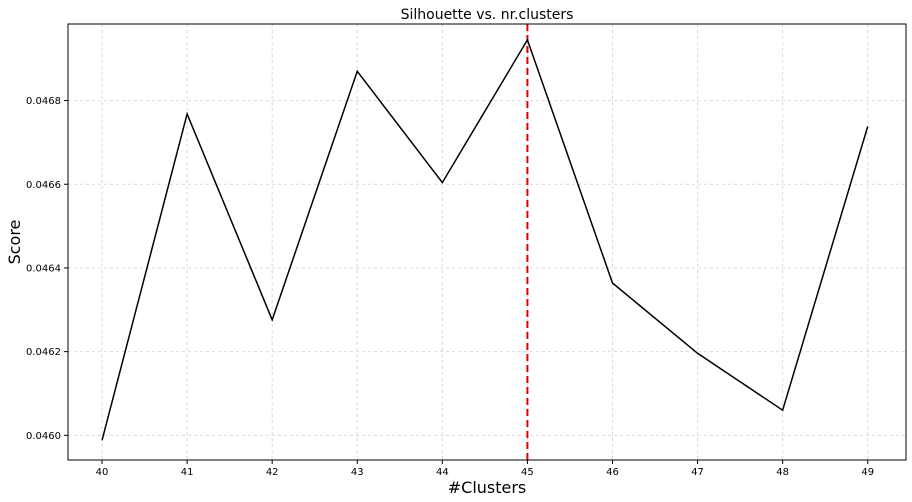  Describe the element at coordinates (187, 472) in the screenshot. I see `x-tick-label: 41` at that location.